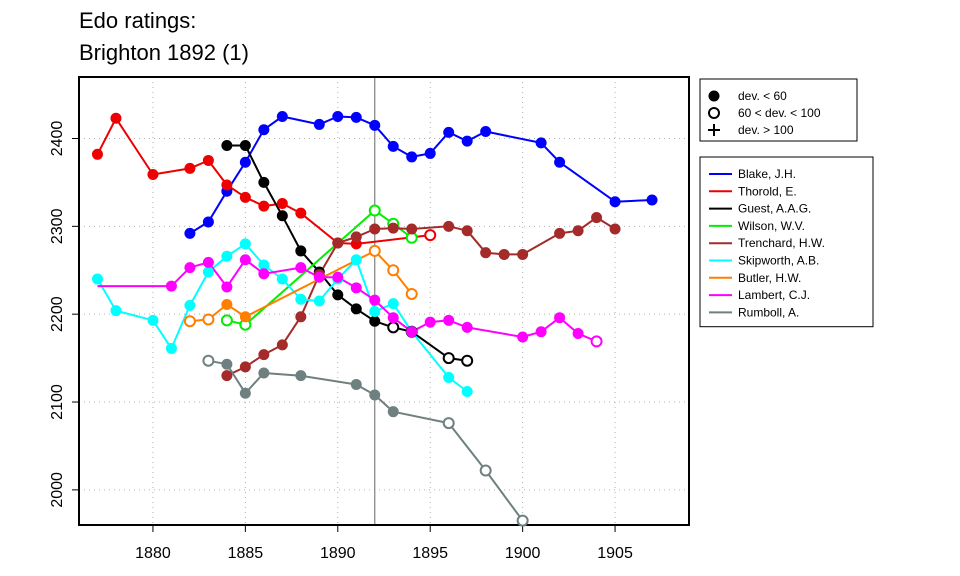 The height and width of the screenshot is (576, 960). I want to click on series-legend-label: Lambert, C.J., so click(774, 295).